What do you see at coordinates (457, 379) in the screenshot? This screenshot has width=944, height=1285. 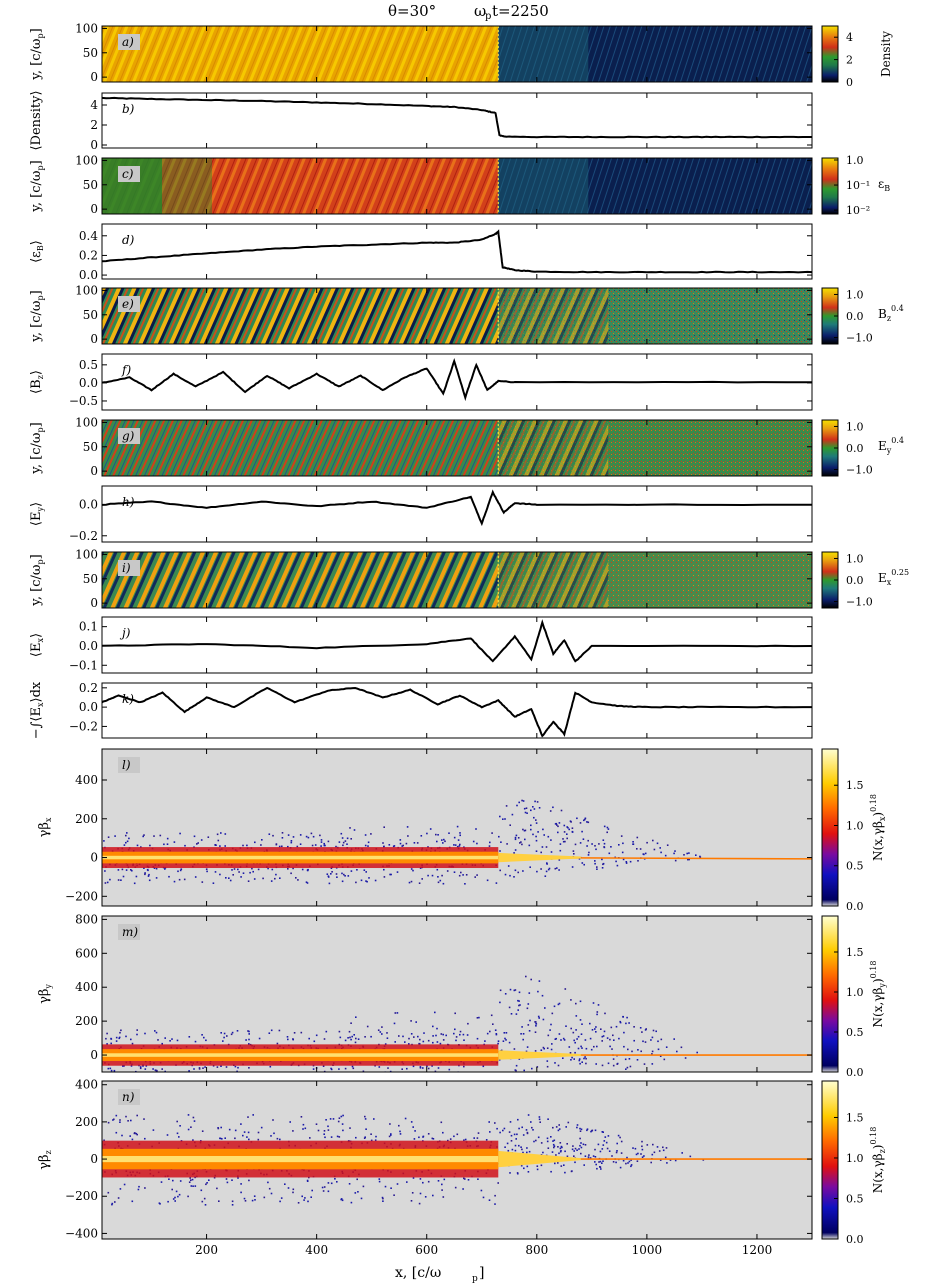 I see `series-line` at bounding box center [457, 379].